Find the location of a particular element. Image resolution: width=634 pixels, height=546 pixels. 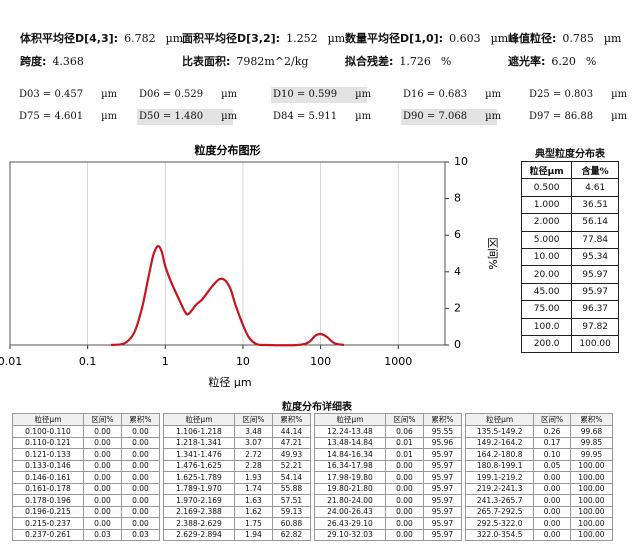

table-row: 1.341-1.476 2.72 49.93 is located at coordinates (237, 454).